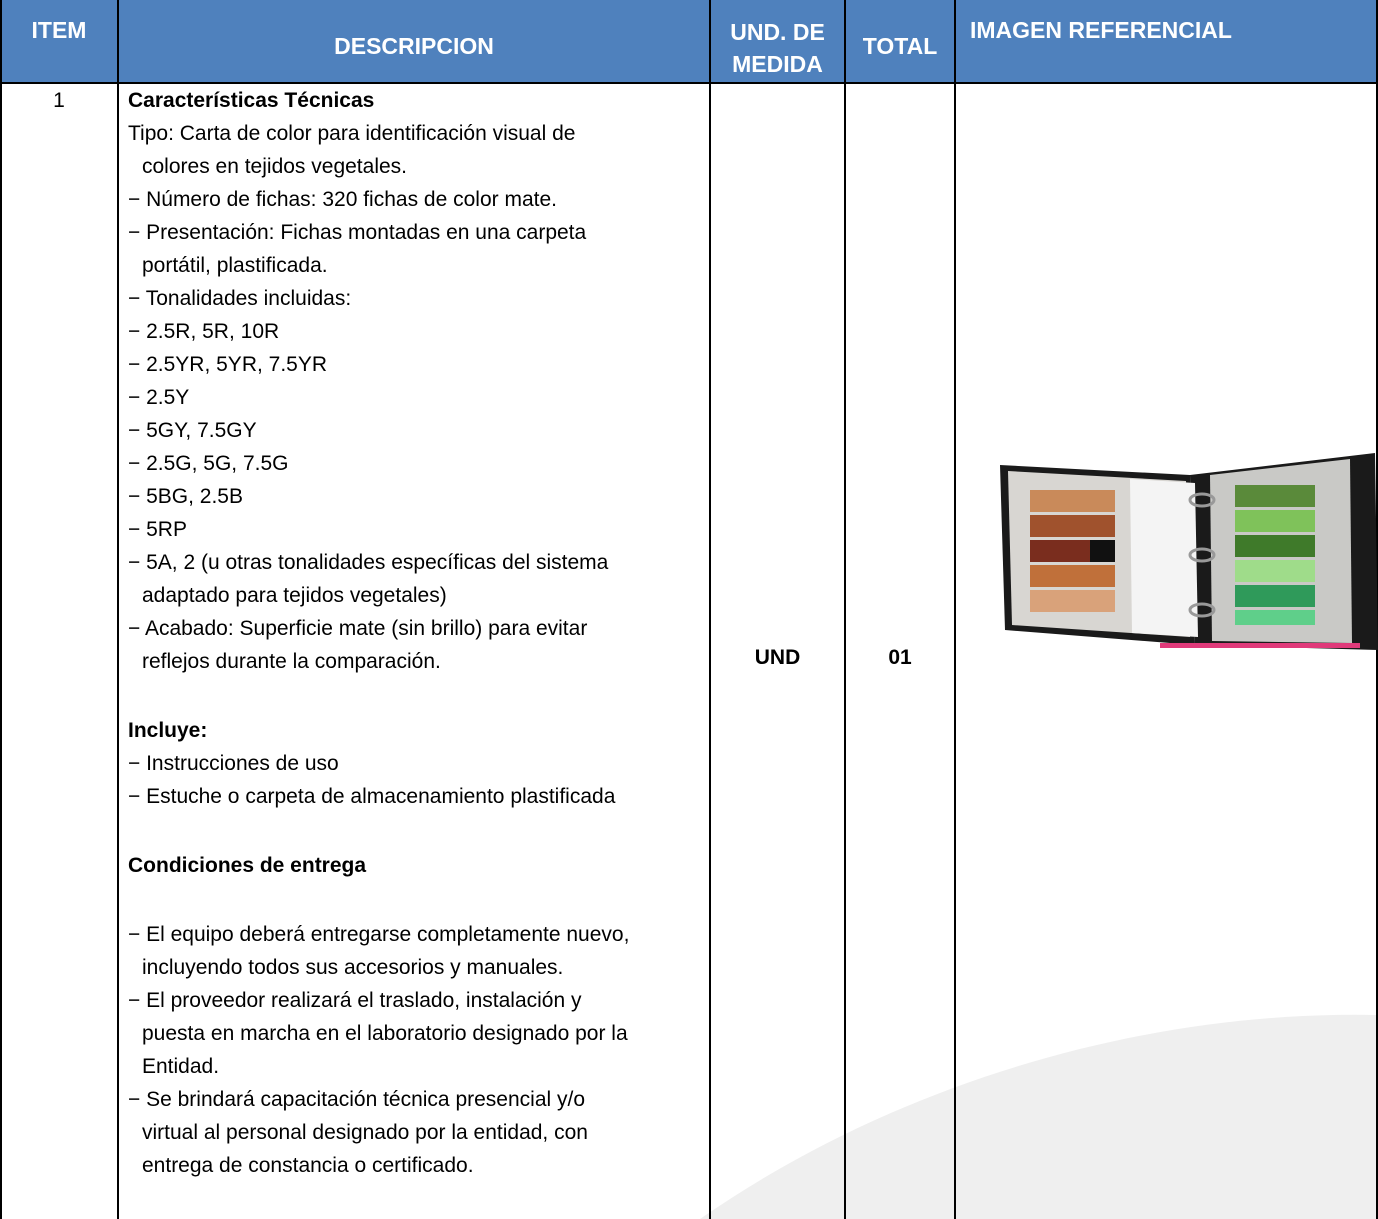  What do you see at coordinates (59, 100) in the screenshot?
I see `cell-item: 1` at bounding box center [59, 100].